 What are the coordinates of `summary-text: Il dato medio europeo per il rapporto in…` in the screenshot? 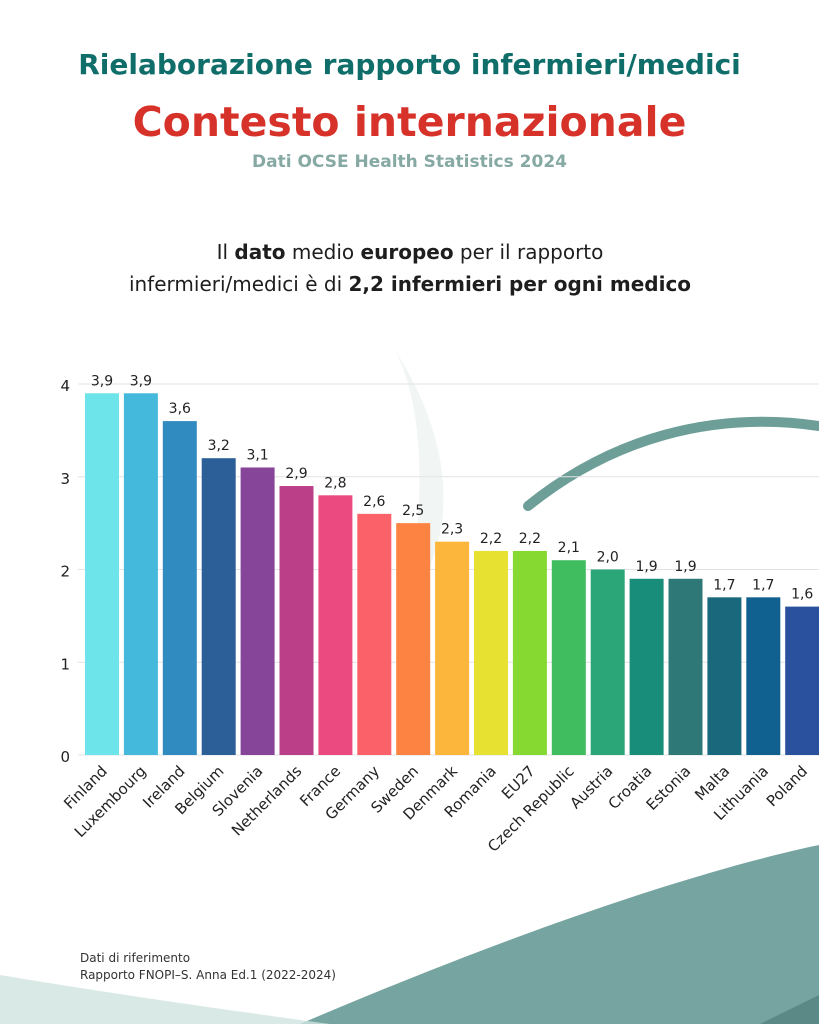 It's located at (410, 268).